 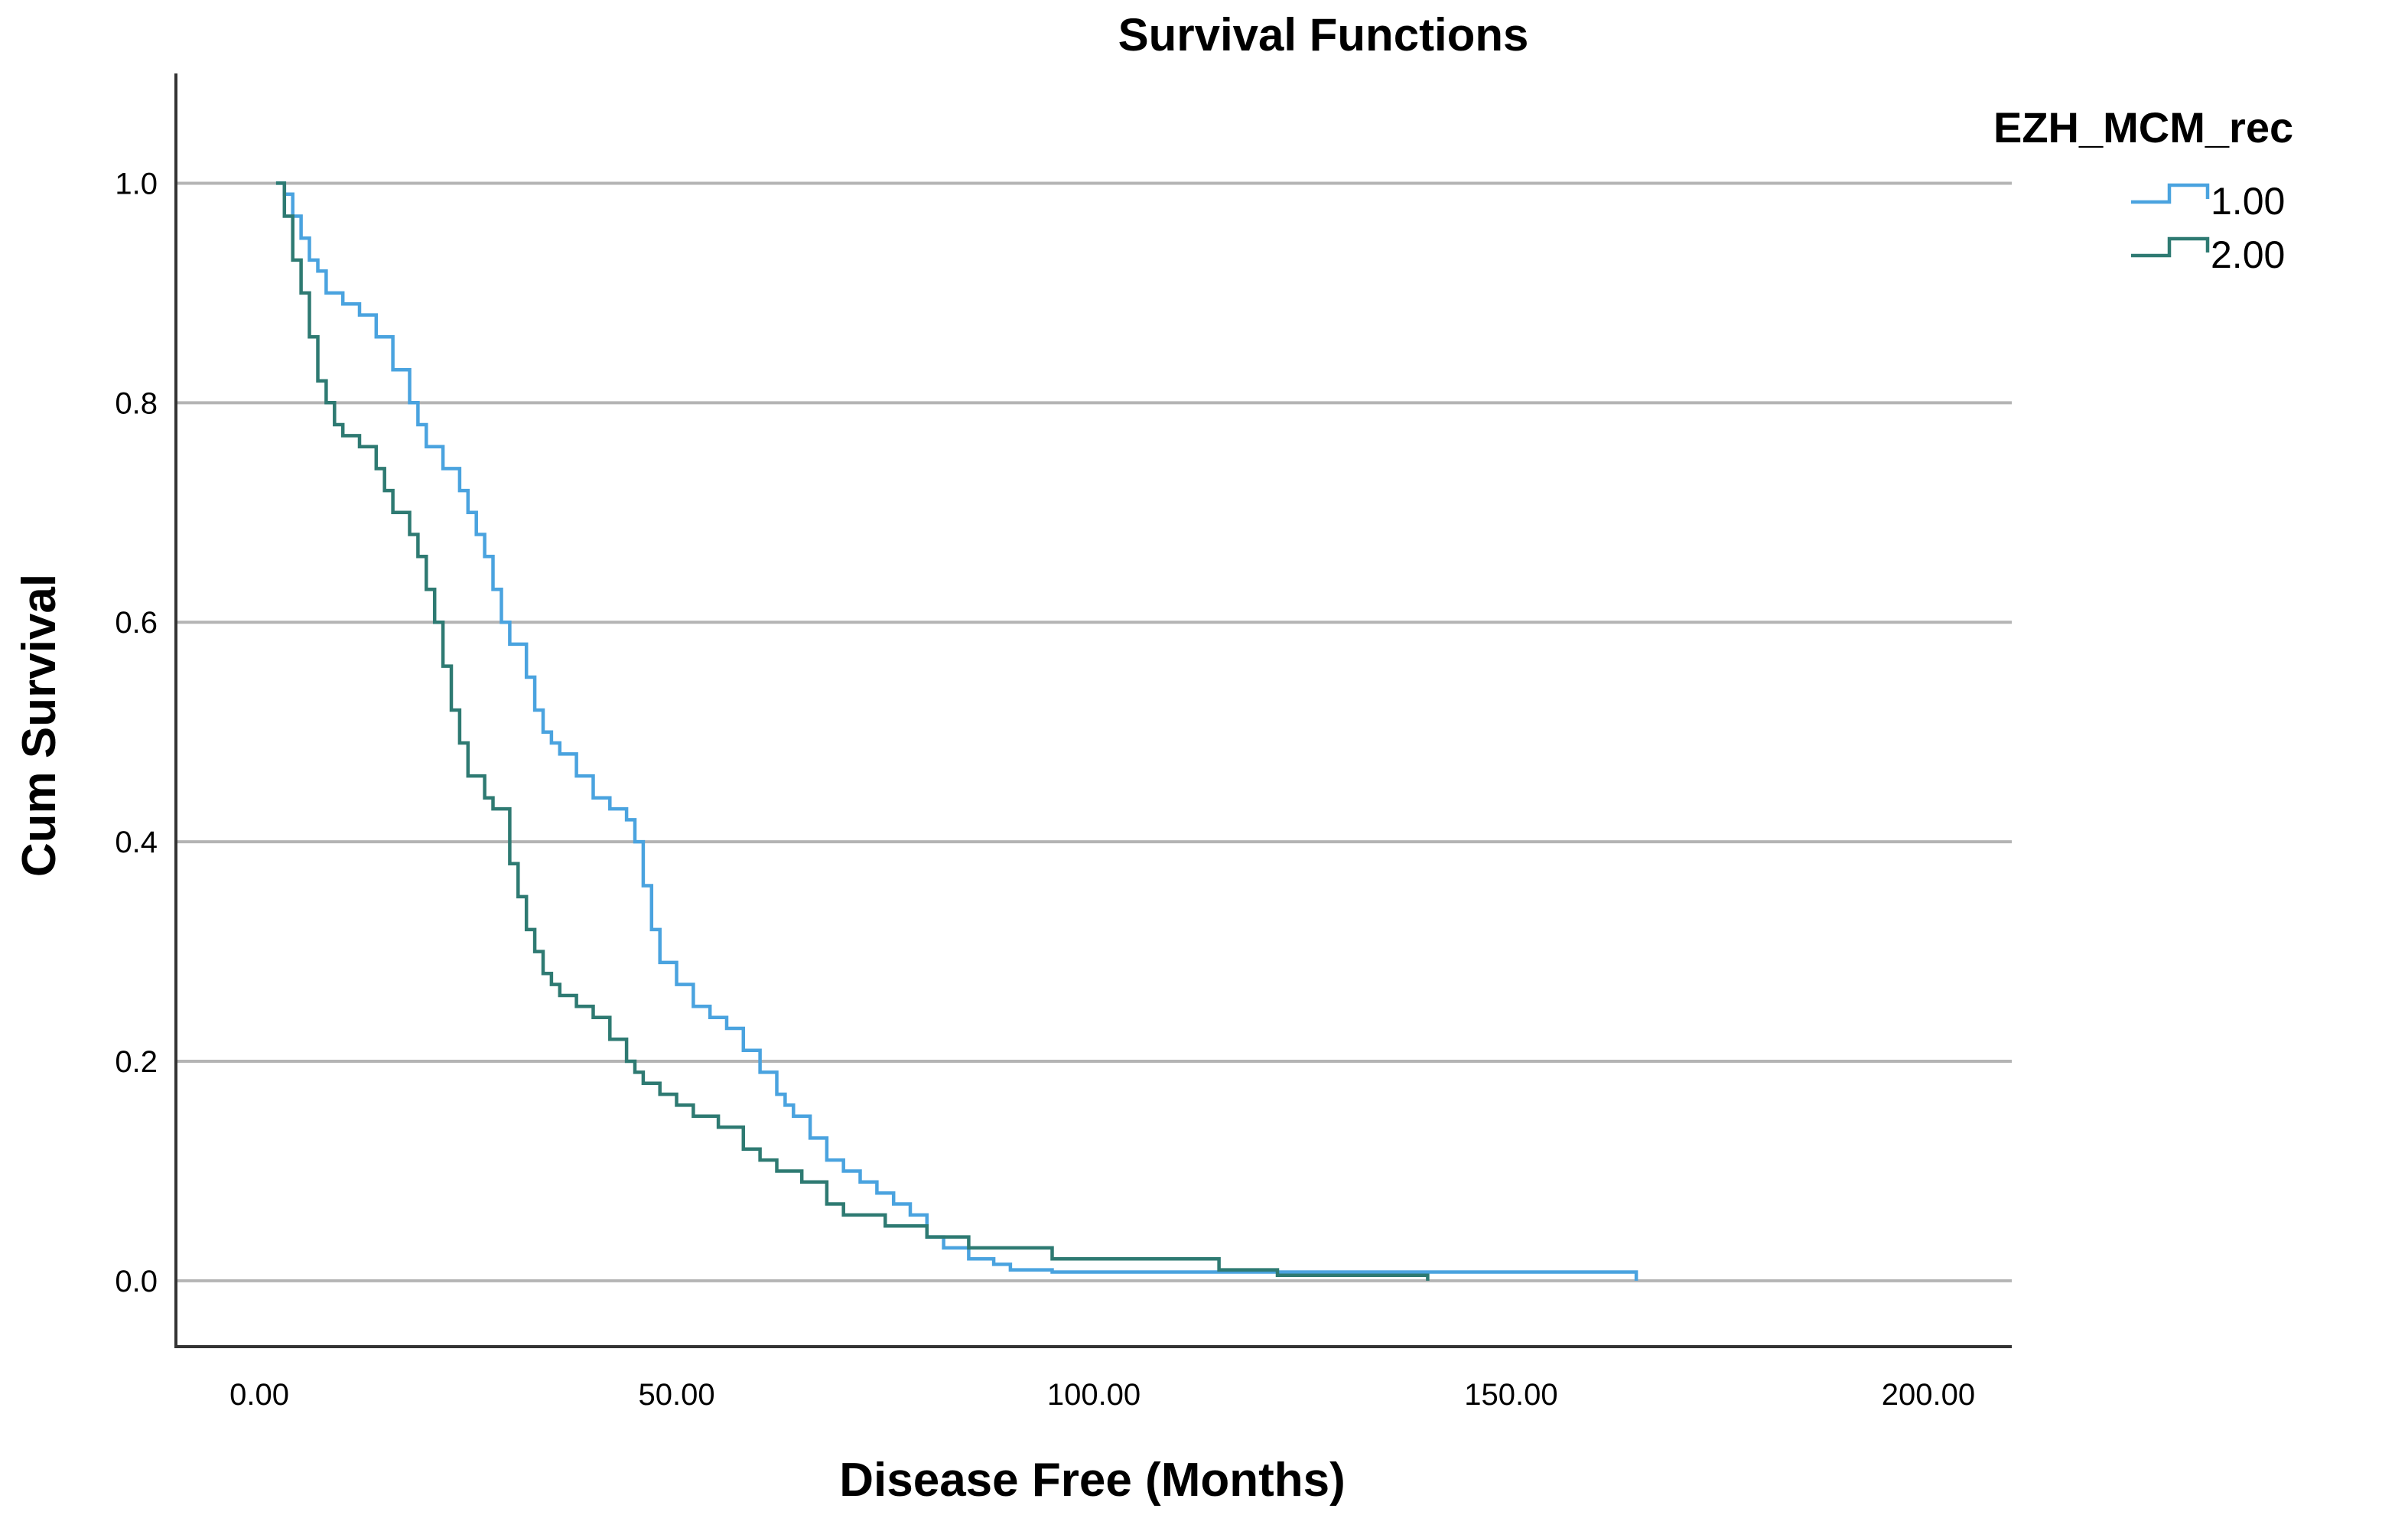 What do you see at coordinates (2143, 127) in the screenshot?
I see `legend-title: EZH_MCM_rec` at bounding box center [2143, 127].